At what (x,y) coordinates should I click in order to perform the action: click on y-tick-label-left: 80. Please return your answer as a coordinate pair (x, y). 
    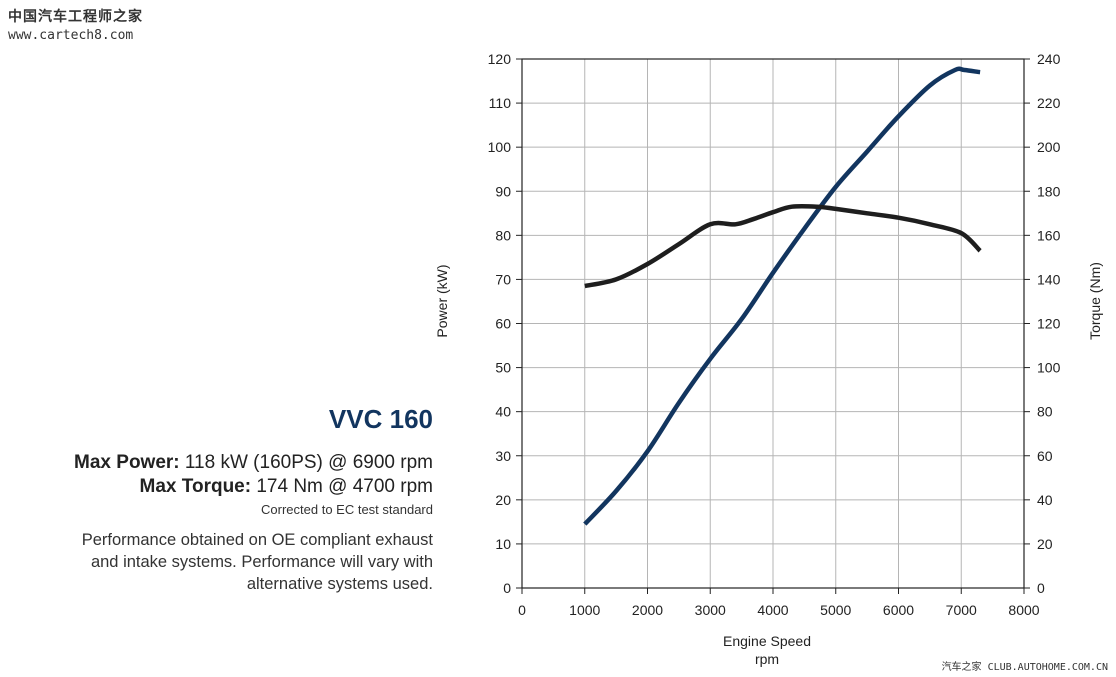
    Looking at the image, I should click on (503, 235).